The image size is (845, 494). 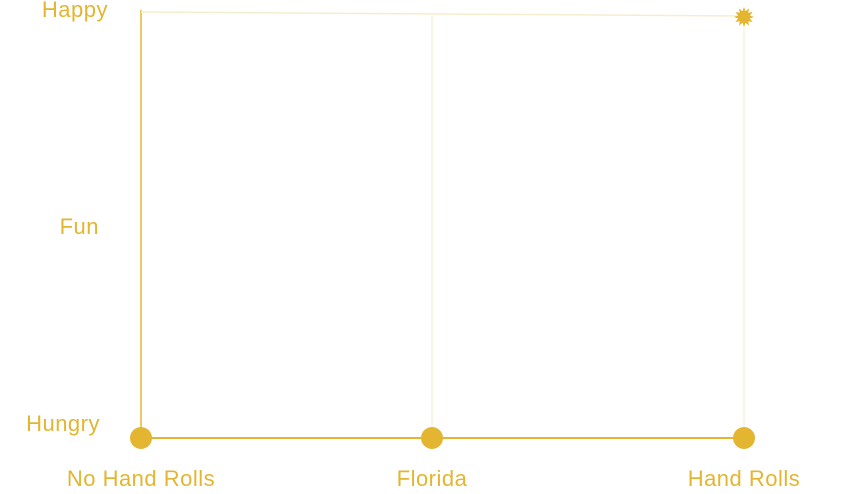 What do you see at coordinates (744, 478) in the screenshot?
I see `x-tick-label: Hand Rolls` at bounding box center [744, 478].